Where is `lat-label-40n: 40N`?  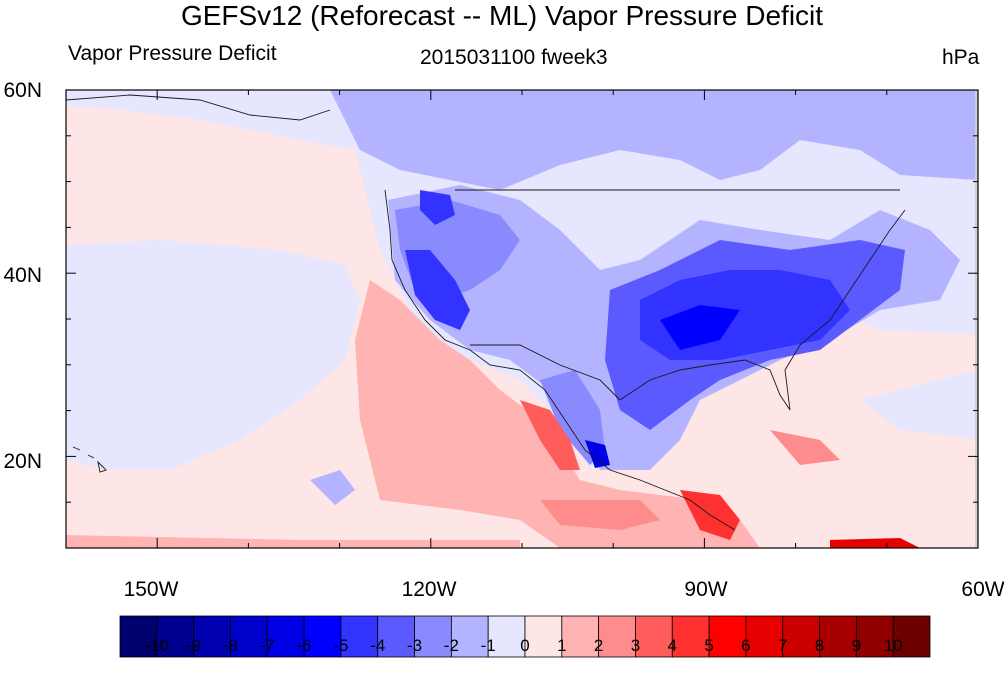 lat-label-40n: 40N is located at coordinates (22, 275).